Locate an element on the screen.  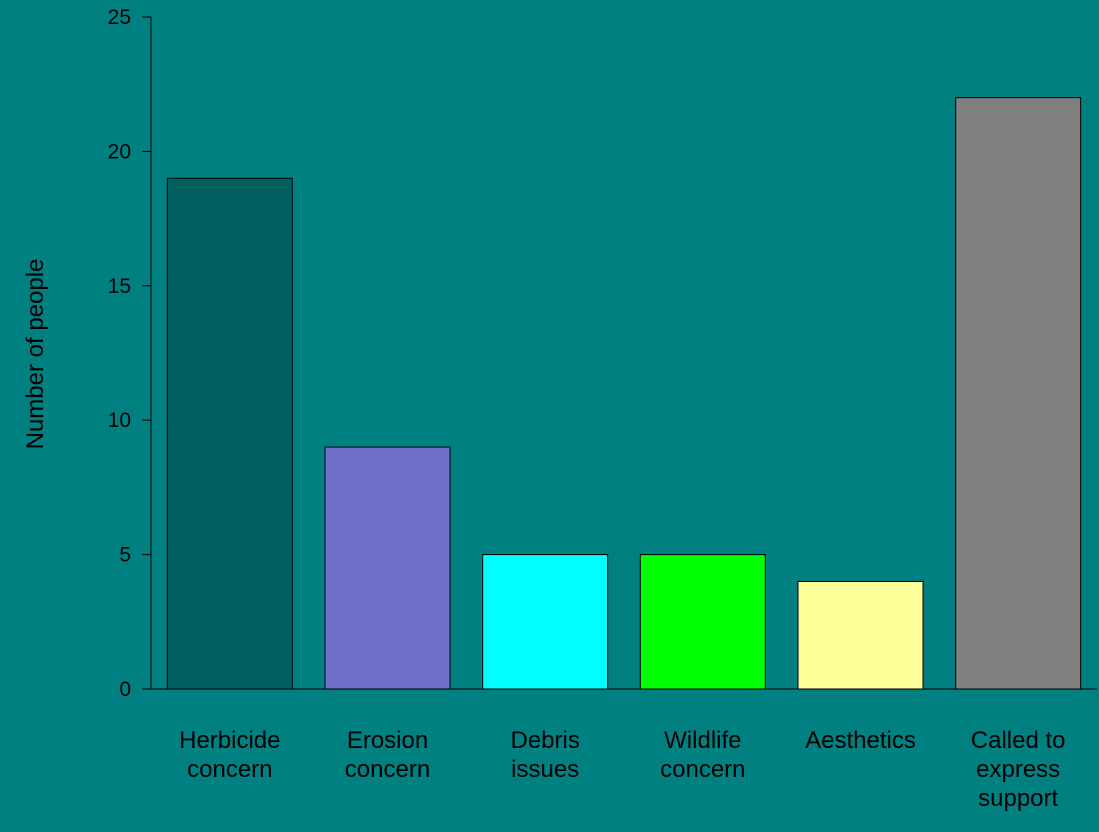
x-category-label: Erosion concern is located at coordinates (387, 755).